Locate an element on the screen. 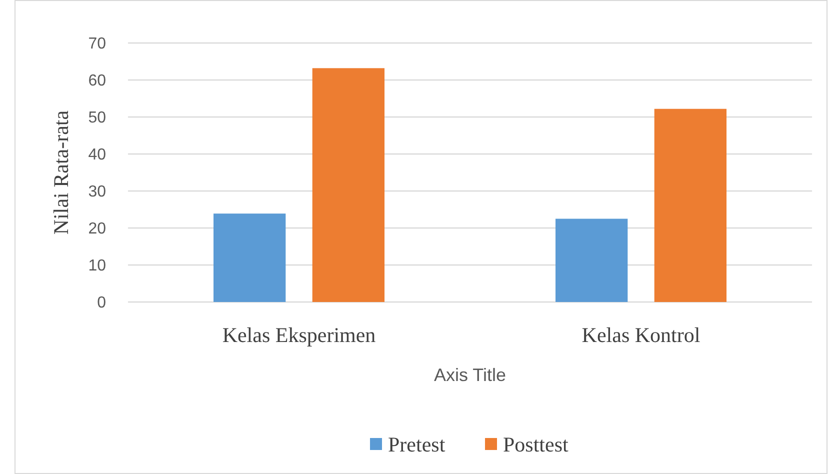  y-tick-label: 20 is located at coordinates (97, 229).